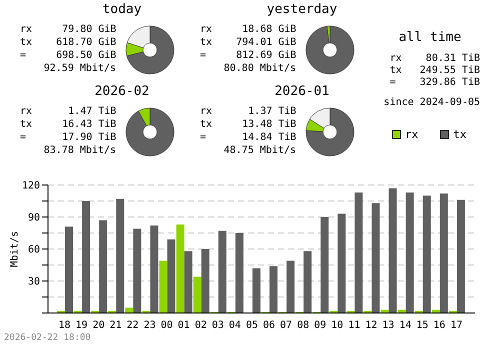 The width and height of the screenshot is (500, 348). Describe the element at coordinates (68, 55) in the screenshot. I see `text: = 698.50 GiB` at that location.